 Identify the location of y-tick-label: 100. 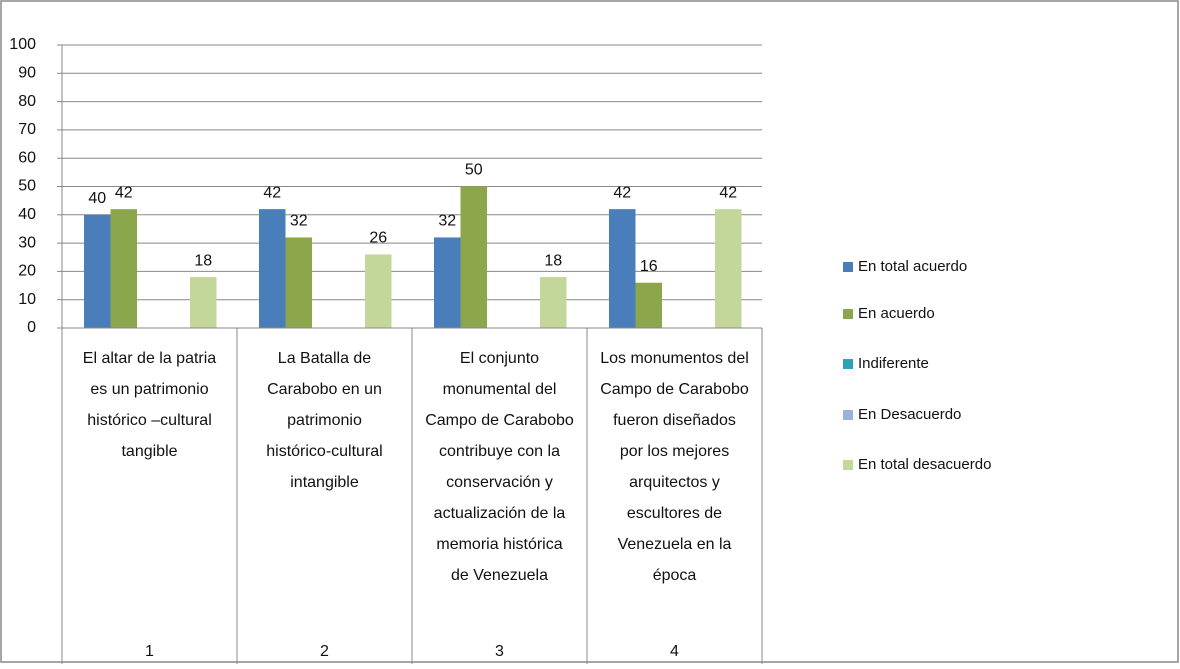
(22, 44).